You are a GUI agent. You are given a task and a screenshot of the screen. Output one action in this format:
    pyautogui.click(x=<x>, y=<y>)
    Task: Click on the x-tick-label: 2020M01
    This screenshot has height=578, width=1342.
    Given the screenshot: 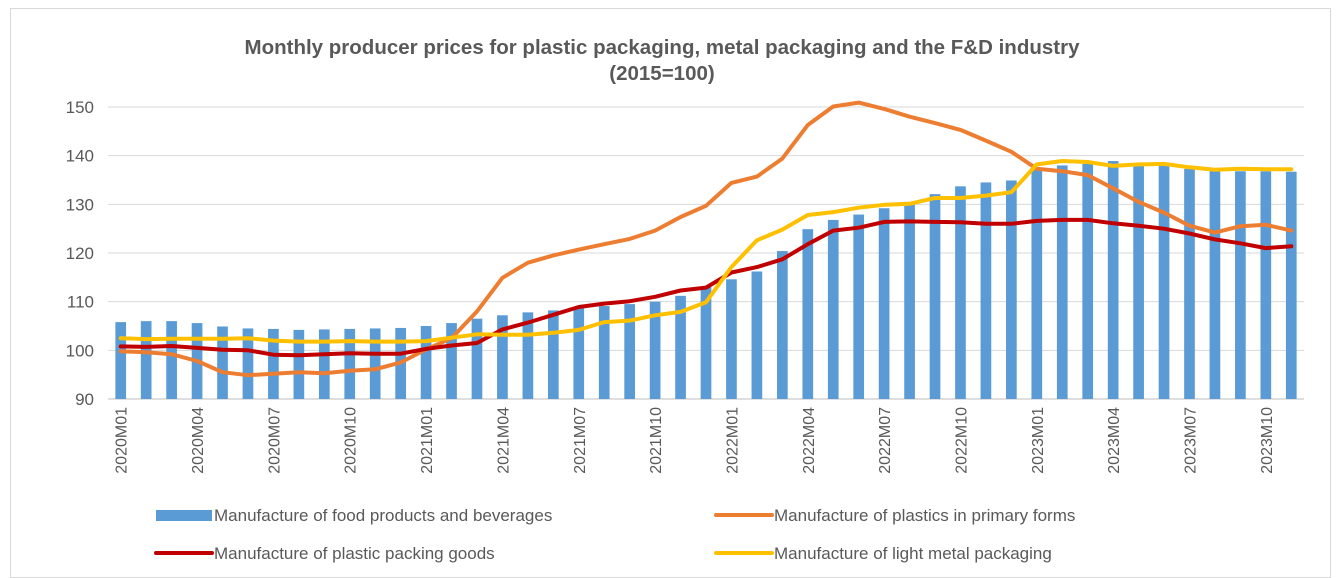 What is the action you would take?
    pyautogui.click(x=122, y=440)
    